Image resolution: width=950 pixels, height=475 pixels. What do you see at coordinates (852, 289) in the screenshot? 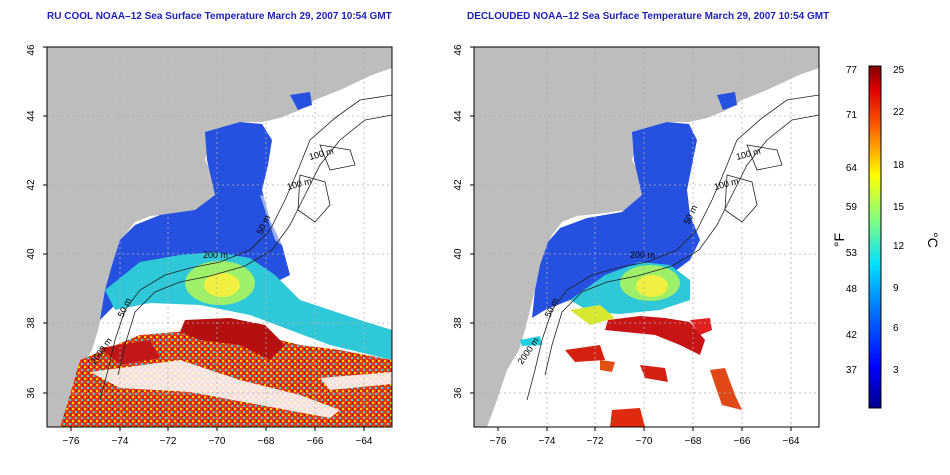
I see `f-tick-label: 48` at bounding box center [852, 289].